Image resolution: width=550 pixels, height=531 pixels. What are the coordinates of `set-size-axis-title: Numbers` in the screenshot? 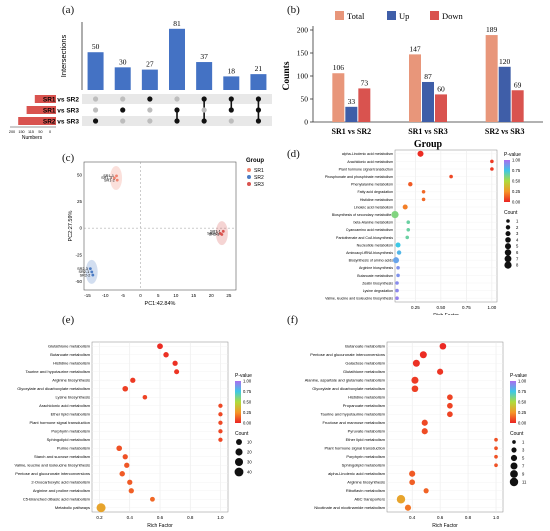 It's located at (32, 138).